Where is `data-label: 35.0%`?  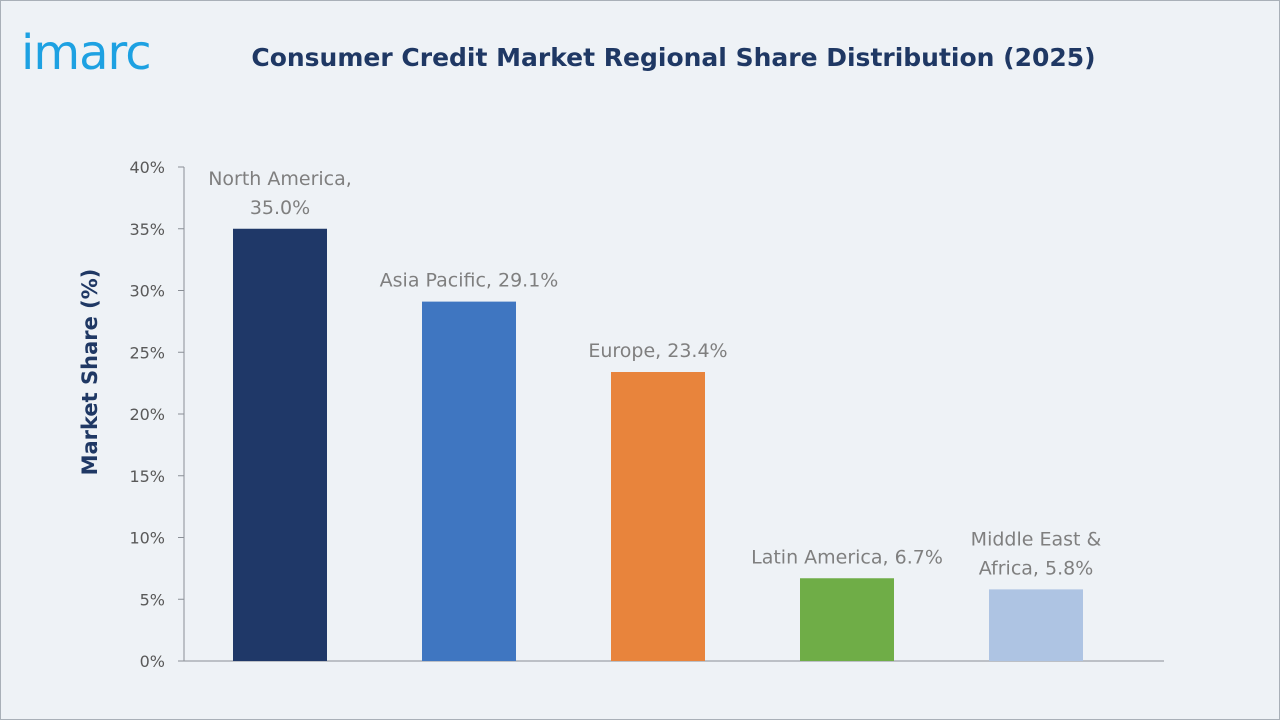
data-label: 35.0% is located at coordinates (280, 208).